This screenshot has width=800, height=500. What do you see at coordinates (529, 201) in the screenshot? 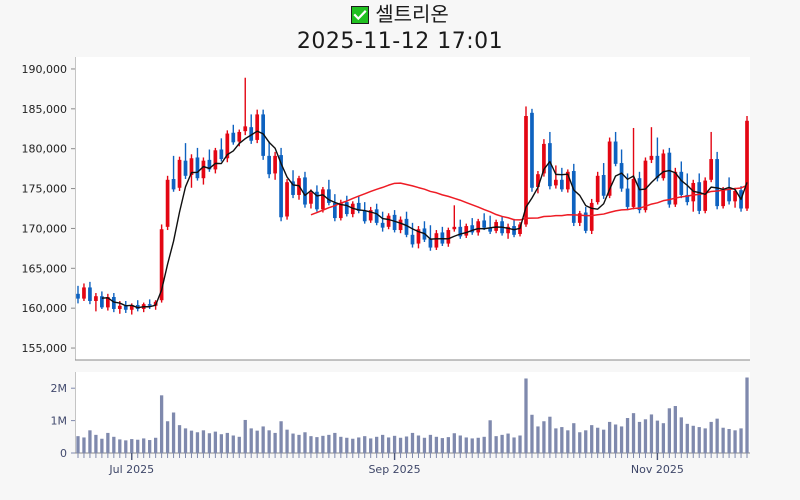
I see `ma-long-line` at bounding box center [529, 201].